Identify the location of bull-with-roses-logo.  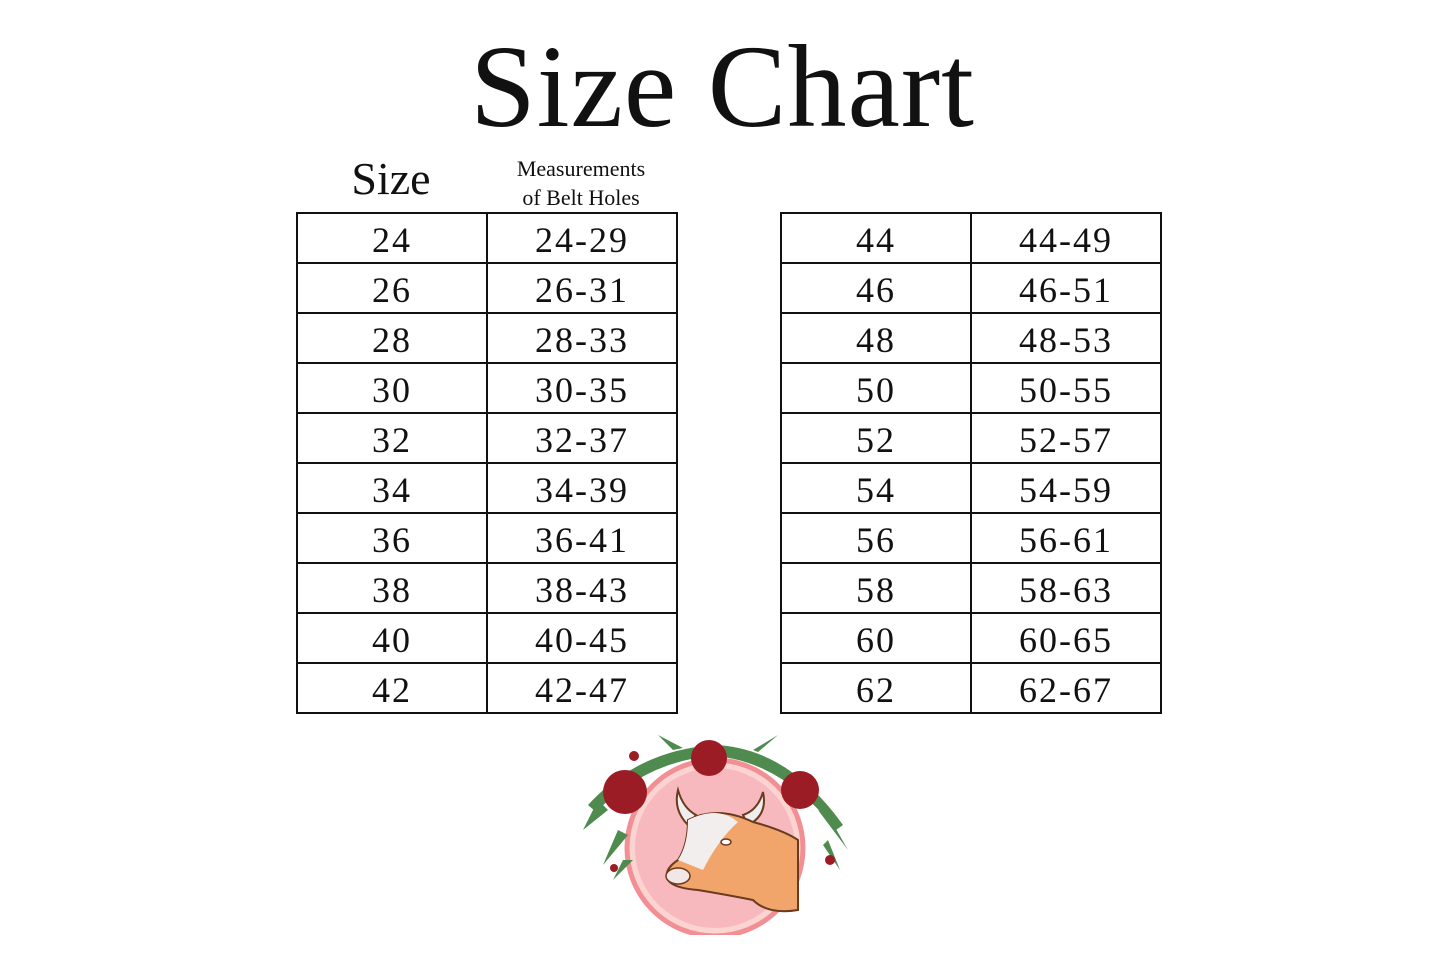
(715, 835).